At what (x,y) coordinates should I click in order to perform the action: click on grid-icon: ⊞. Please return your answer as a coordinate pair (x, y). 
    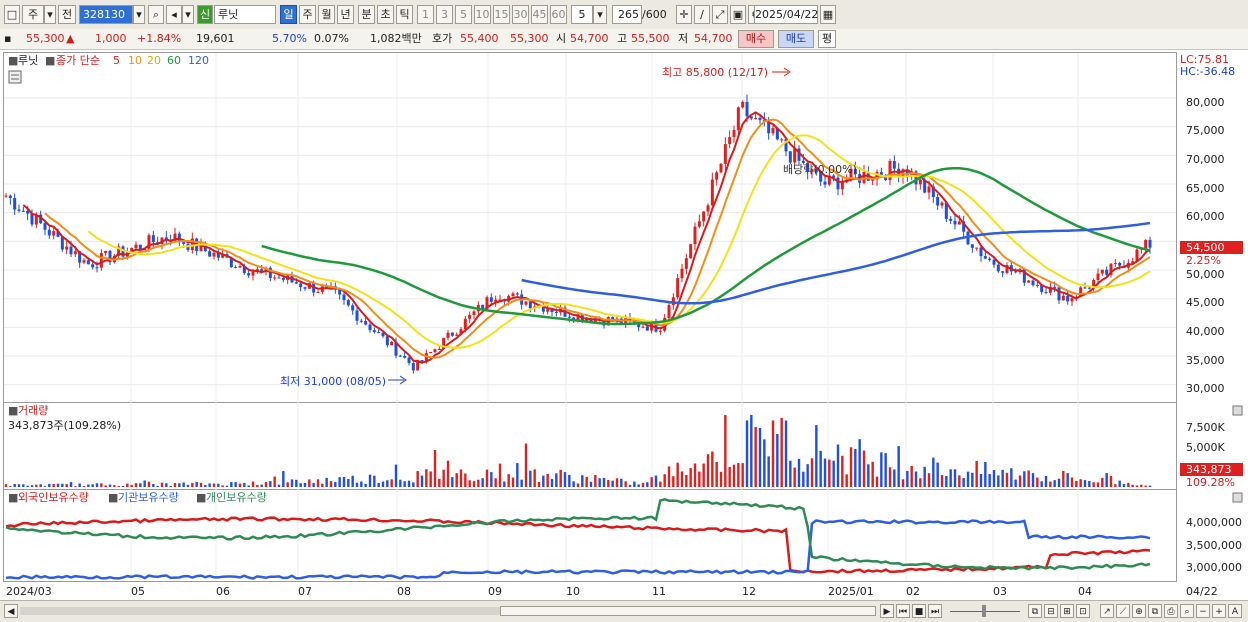
    Looking at the image, I should click on (1067, 611).